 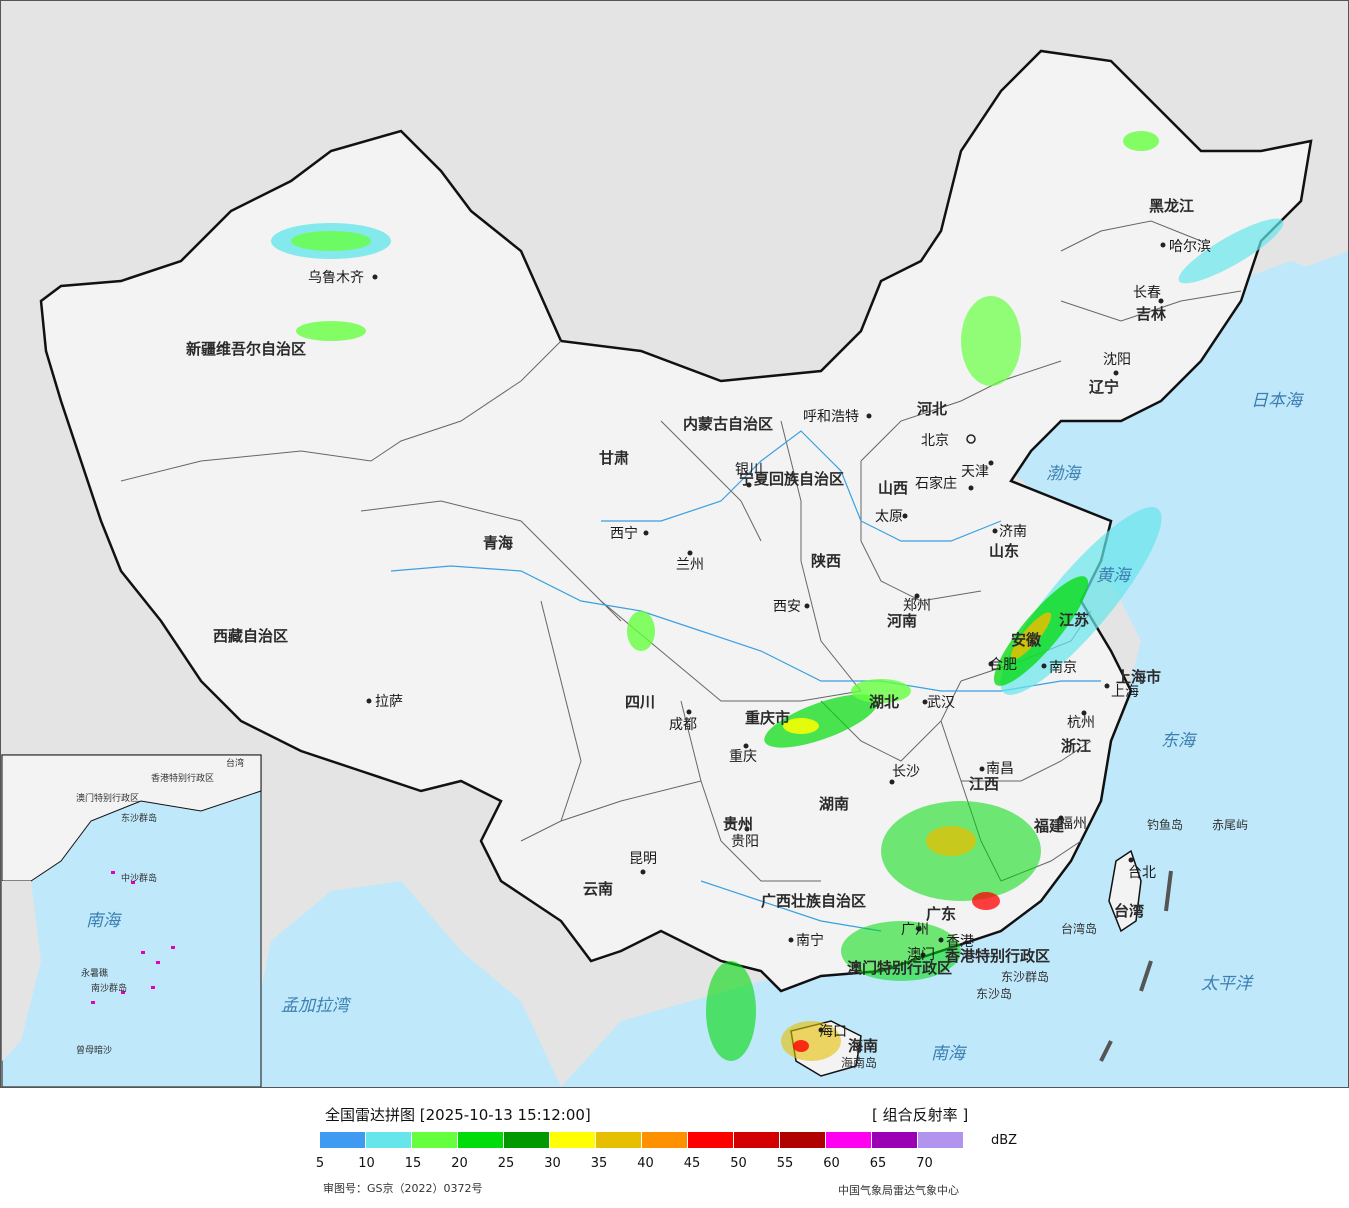 What do you see at coordinates (1125, 891) in the screenshot?
I see `taiwan-island` at bounding box center [1125, 891].